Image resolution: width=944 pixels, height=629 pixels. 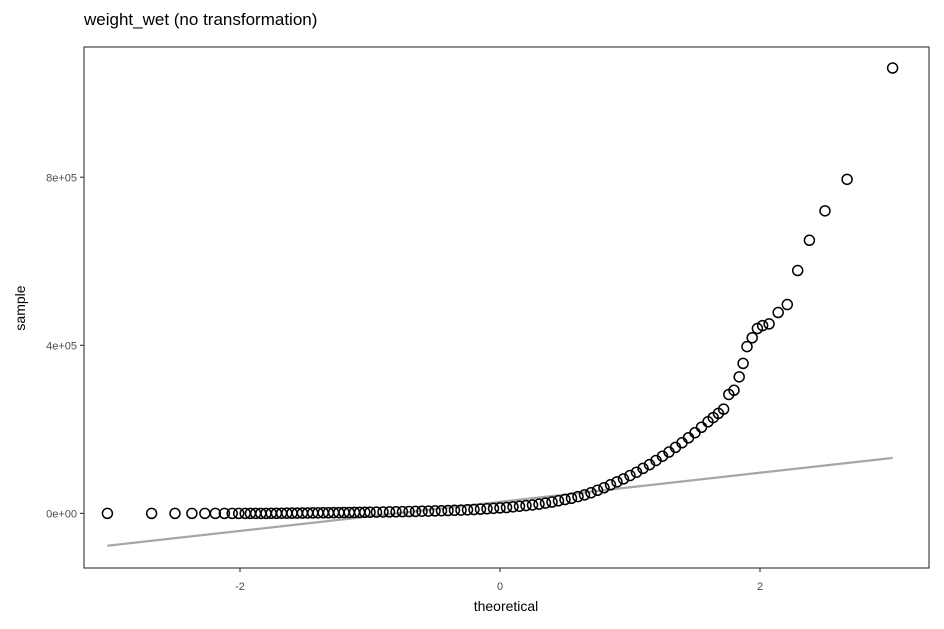 I want to click on y-axis-title: sample, so click(x=20, y=307).